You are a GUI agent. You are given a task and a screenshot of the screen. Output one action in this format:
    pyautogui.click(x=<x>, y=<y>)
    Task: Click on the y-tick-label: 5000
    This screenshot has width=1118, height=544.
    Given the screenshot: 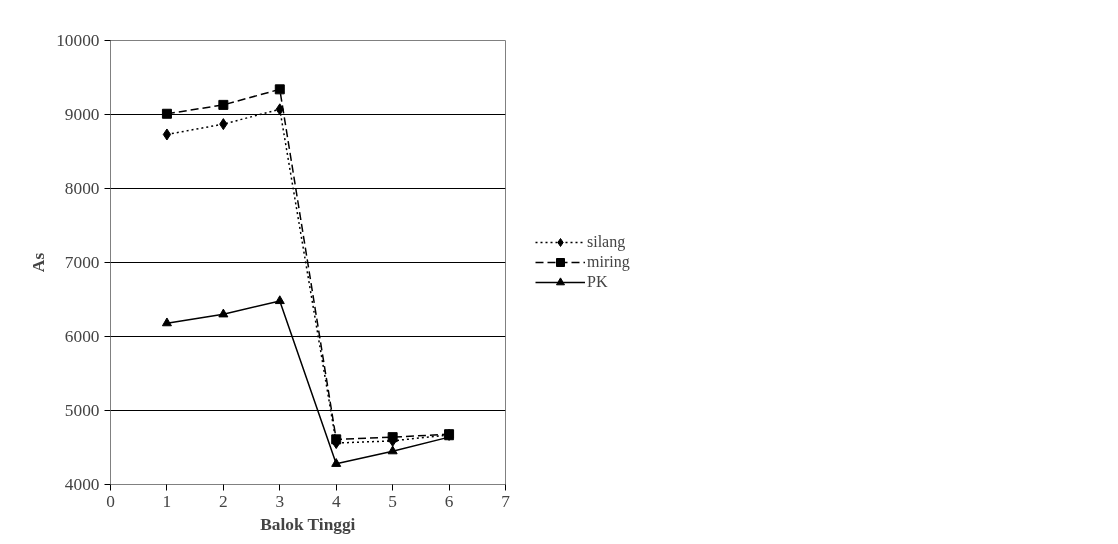 What is the action you would take?
    pyautogui.click(x=82, y=410)
    